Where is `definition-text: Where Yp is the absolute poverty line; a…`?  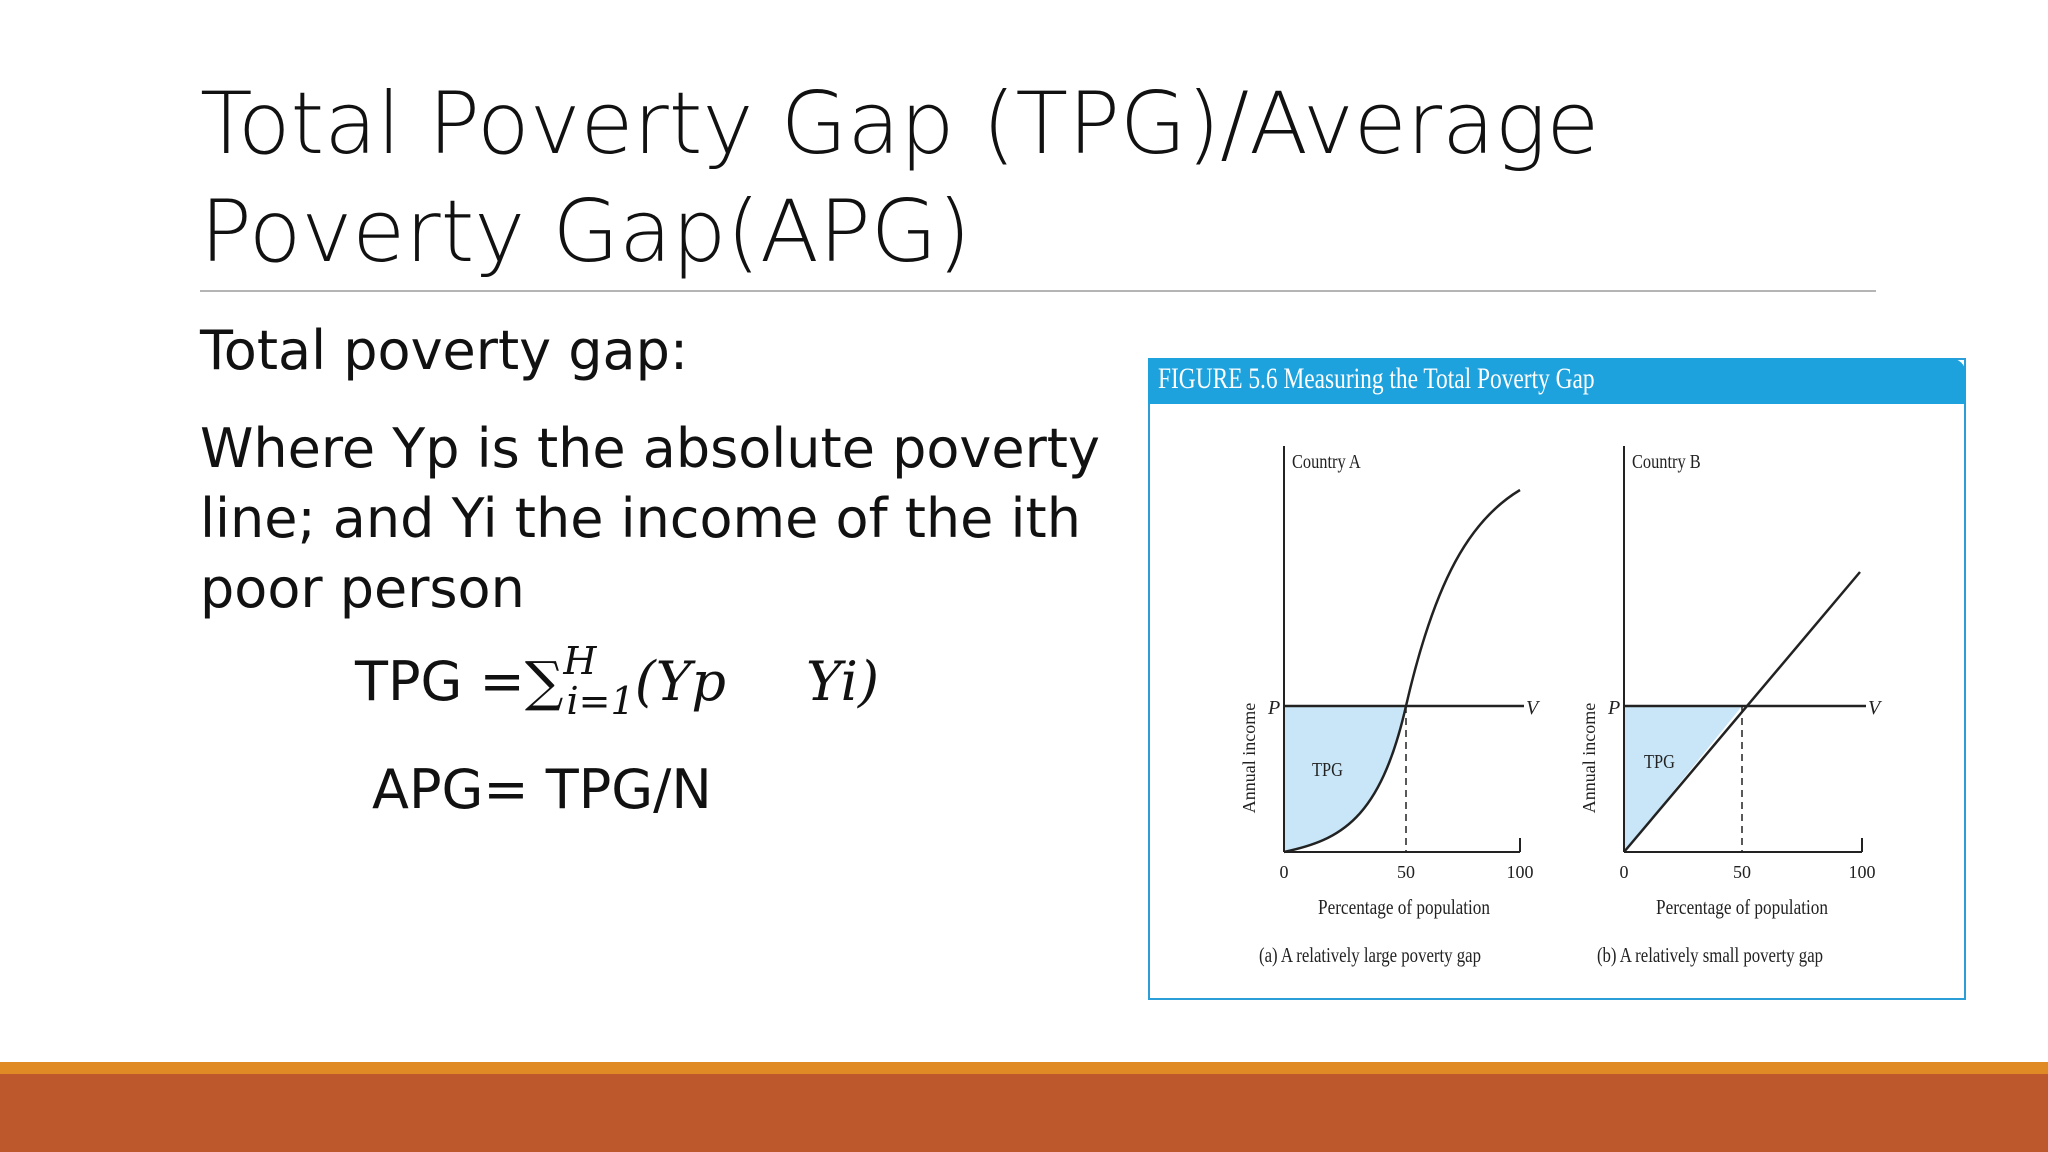 definition-text: Where Yp is the absolute poverty line; a… is located at coordinates (650, 518).